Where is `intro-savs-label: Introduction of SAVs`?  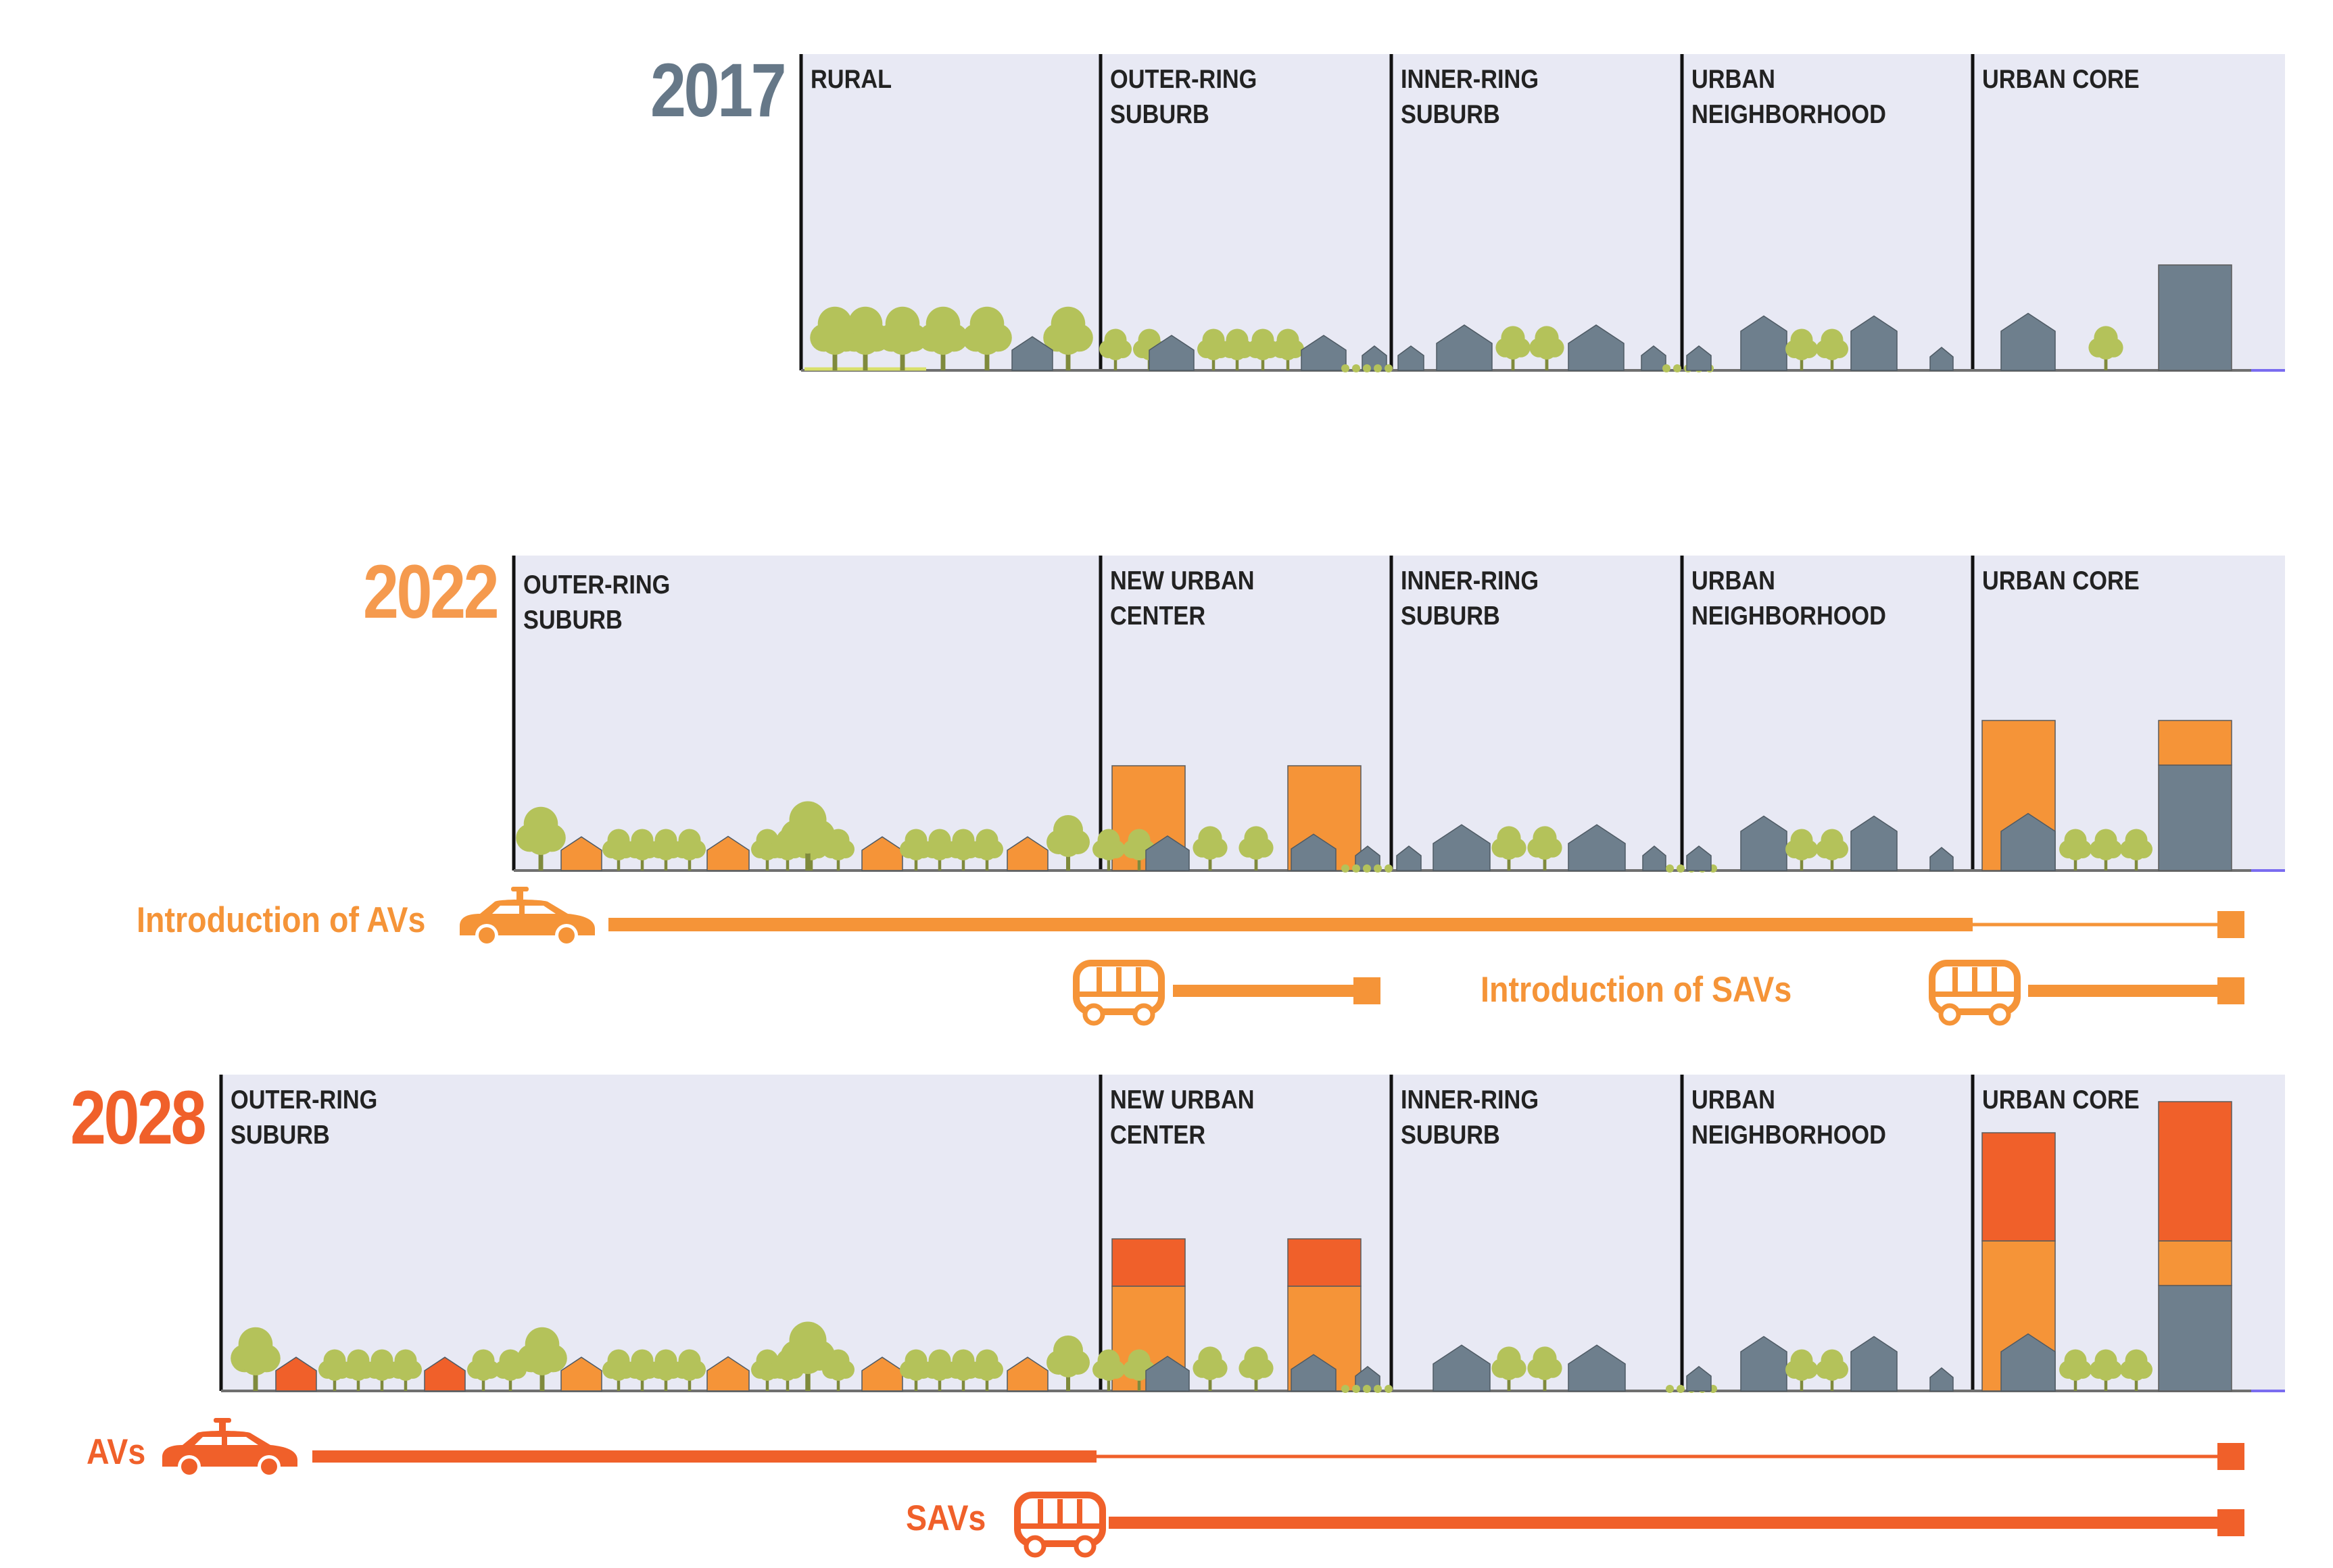
intro-savs-label: Introduction of SAVs is located at coordinates (1636, 990).